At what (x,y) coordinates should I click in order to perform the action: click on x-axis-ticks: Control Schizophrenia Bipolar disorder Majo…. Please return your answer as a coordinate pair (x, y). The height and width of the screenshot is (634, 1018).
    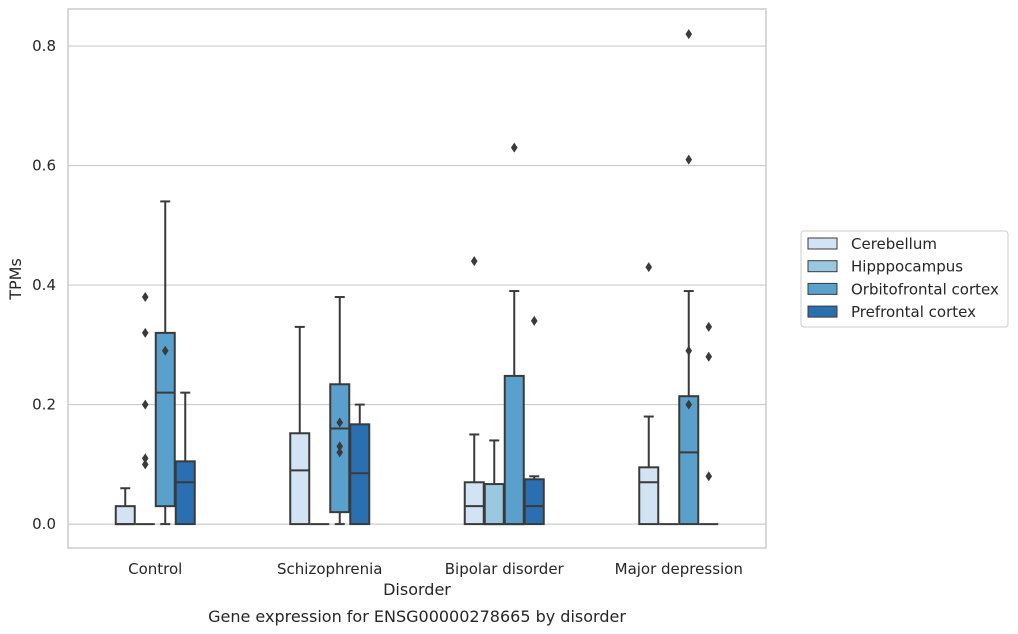
    Looking at the image, I should click on (435, 569).